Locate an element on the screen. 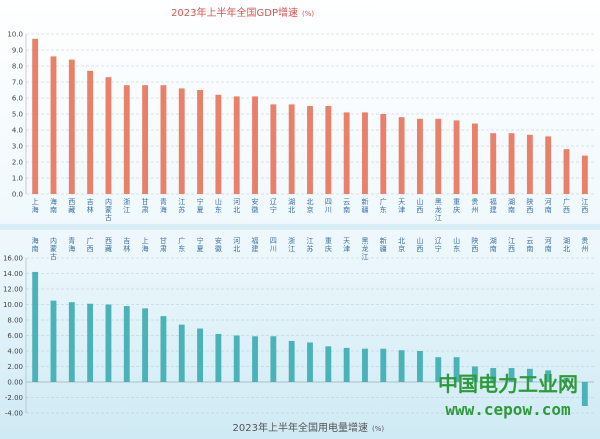  bar-浙江 is located at coordinates (291, 361).